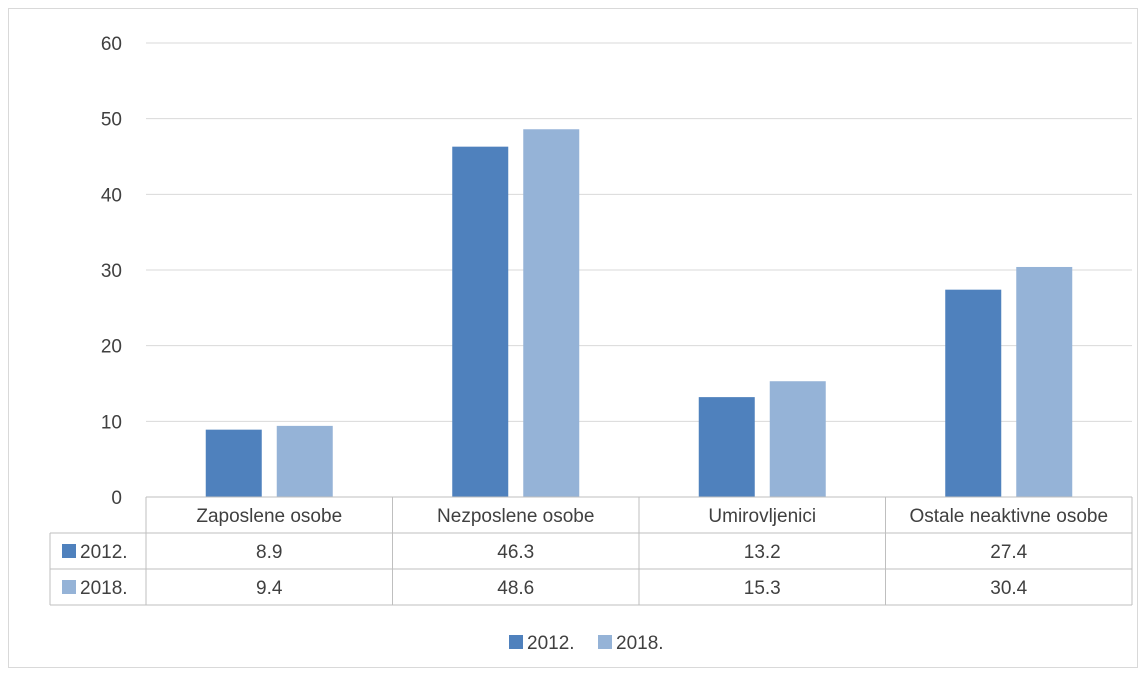  What do you see at coordinates (104, 588) in the screenshot?
I see `table-series-label: 2018.` at bounding box center [104, 588].